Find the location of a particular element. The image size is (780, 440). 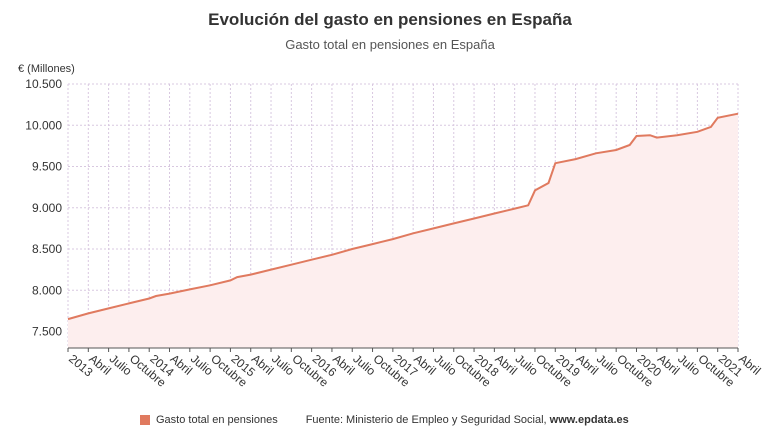

y-tick-label: 8.500 is located at coordinates (47, 249).